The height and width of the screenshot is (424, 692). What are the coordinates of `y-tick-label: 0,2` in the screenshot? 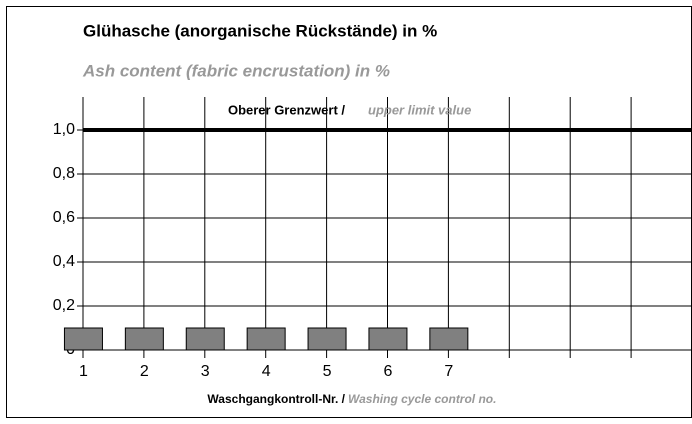 It's located at (64, 305).